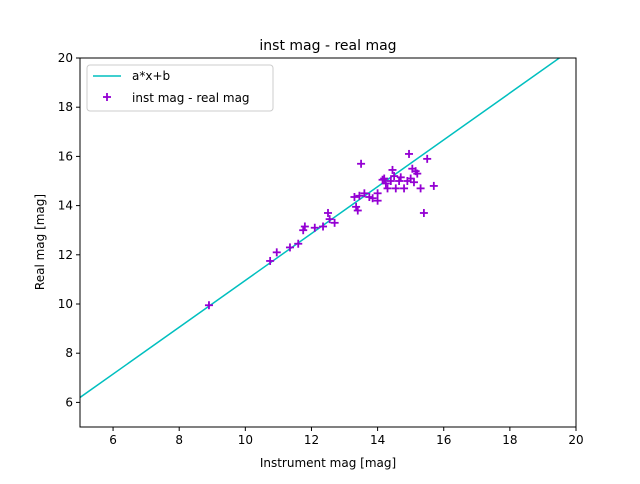  I want to click on y-axis-label: Real mag [mag], so click(40, 242).